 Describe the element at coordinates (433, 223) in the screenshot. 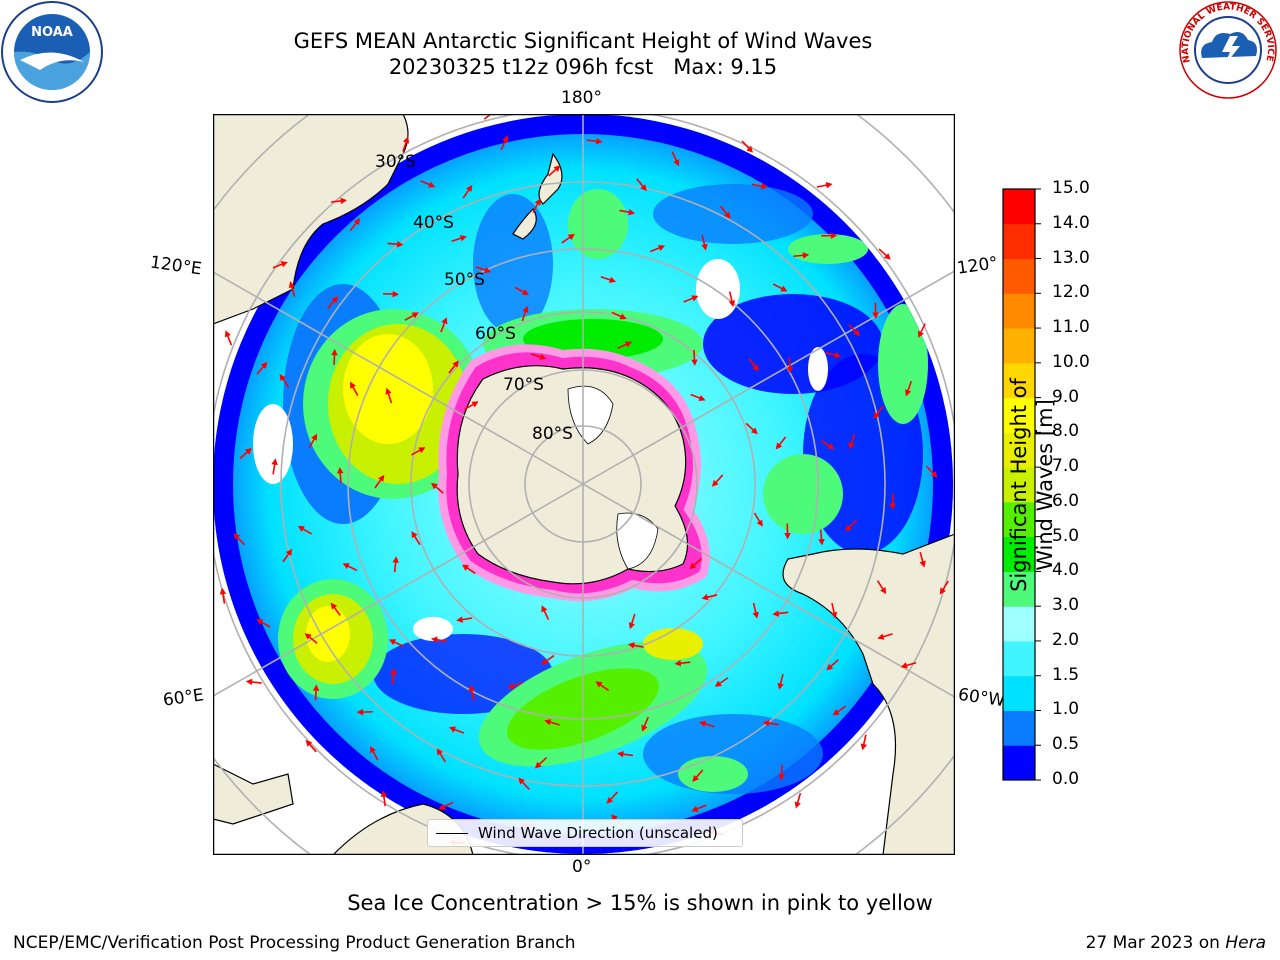

I see `lat-label-40s: 40°S` at that location.